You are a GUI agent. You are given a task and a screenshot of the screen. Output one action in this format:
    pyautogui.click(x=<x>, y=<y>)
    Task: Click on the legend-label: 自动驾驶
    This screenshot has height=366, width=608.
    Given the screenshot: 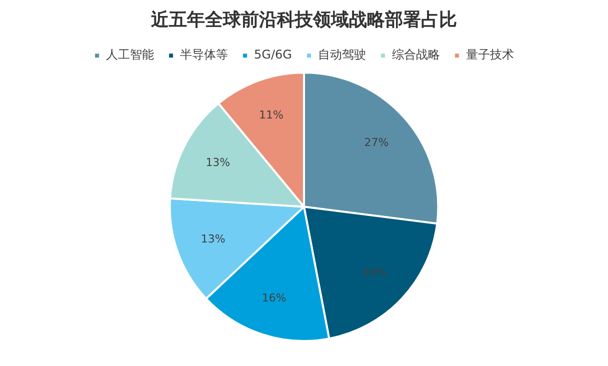 What is the action you would take?
    pyautogui.click(x=342, y=55)
    